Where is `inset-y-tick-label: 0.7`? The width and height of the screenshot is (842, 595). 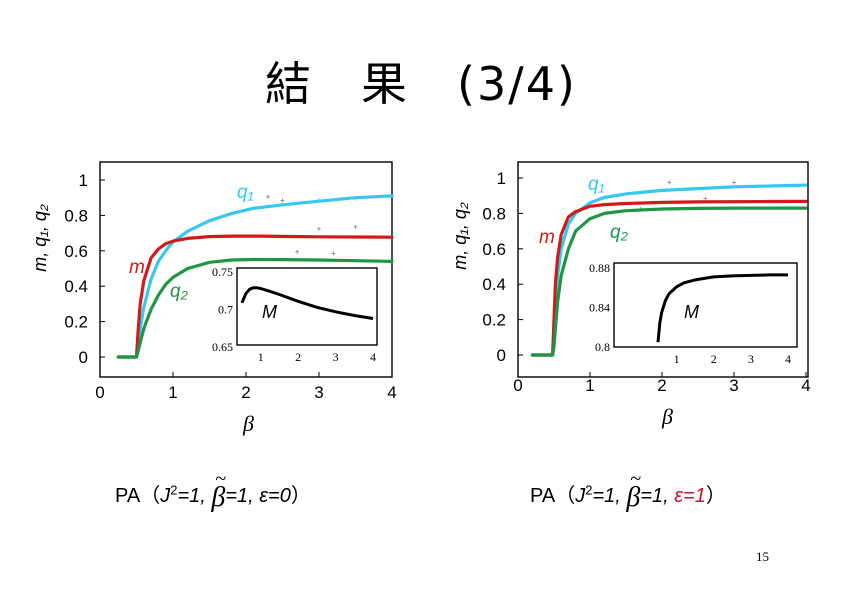
inset-y-tick-label: 0.7 is located at coordinates (225, 310).